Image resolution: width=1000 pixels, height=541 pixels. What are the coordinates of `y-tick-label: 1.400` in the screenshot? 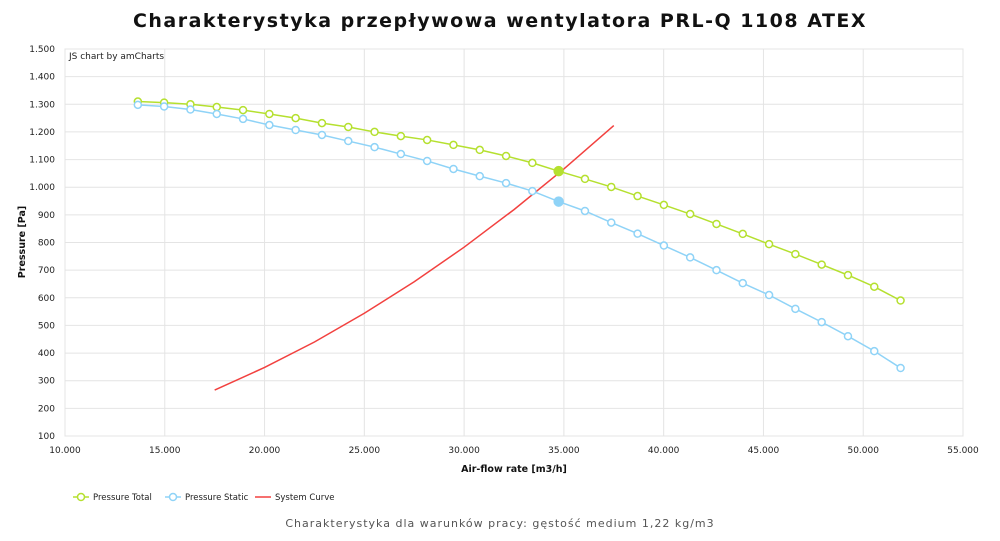 It's located at (42, 78).